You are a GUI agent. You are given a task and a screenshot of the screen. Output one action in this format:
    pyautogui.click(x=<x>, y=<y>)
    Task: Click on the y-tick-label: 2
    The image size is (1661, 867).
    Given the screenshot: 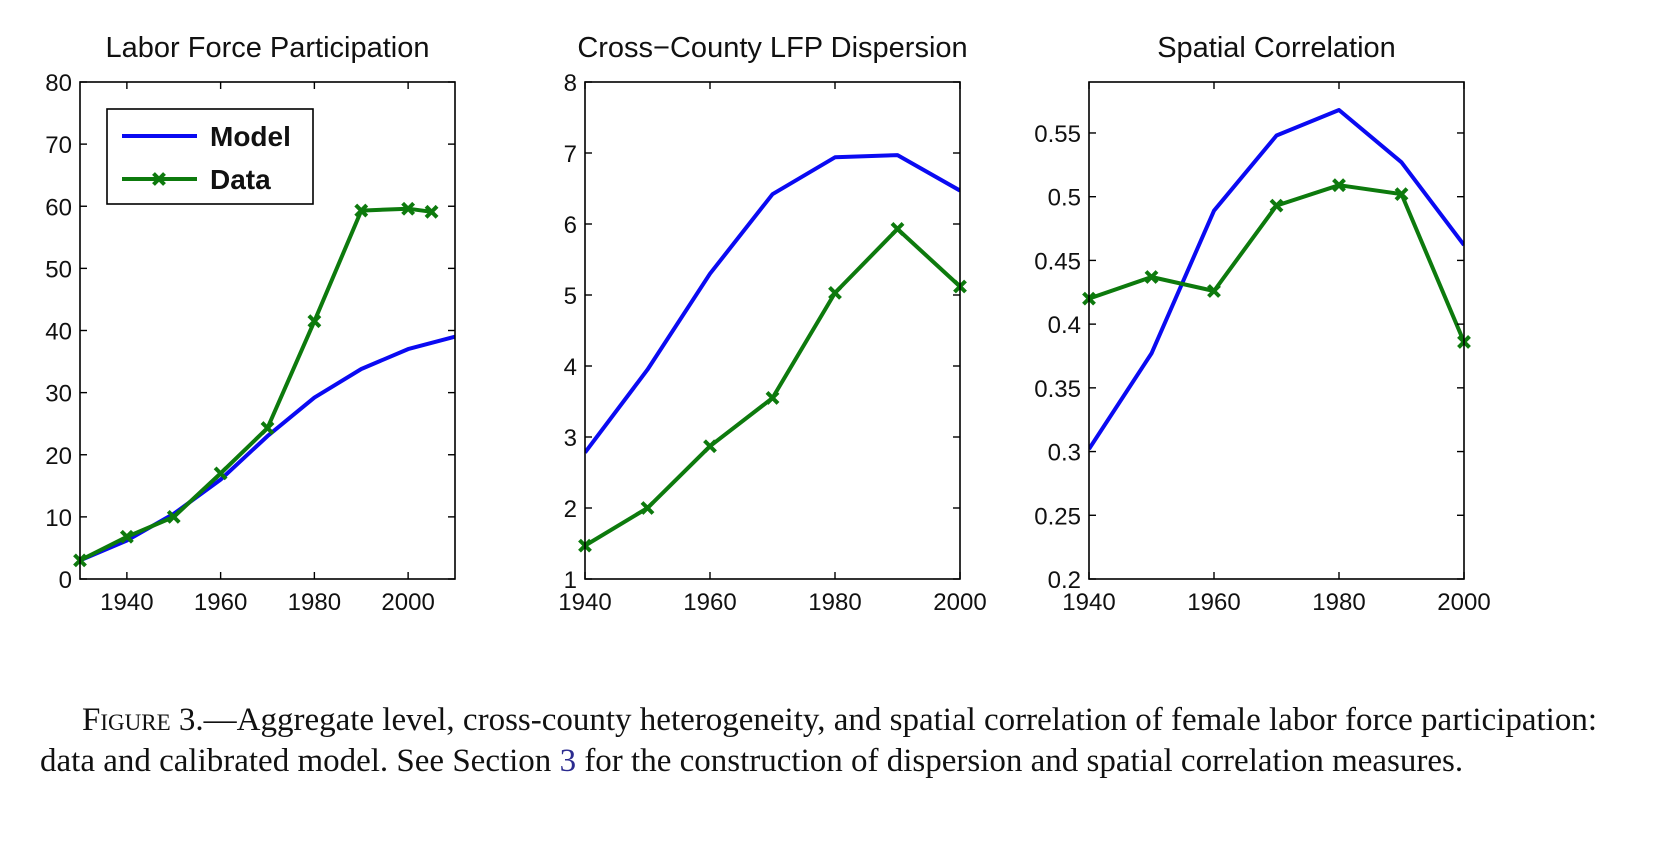 What is the action you would take?
    pyautogui.click(x=570, y=509)
    